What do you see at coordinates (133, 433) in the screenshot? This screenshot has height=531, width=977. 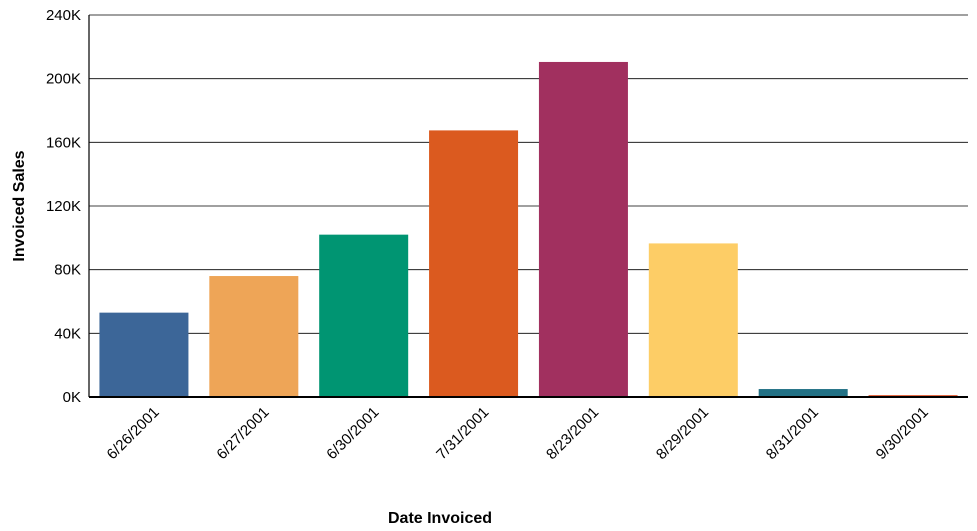 I see `x-tick-label: 6/26/2001` at bounding box center [133, 433].